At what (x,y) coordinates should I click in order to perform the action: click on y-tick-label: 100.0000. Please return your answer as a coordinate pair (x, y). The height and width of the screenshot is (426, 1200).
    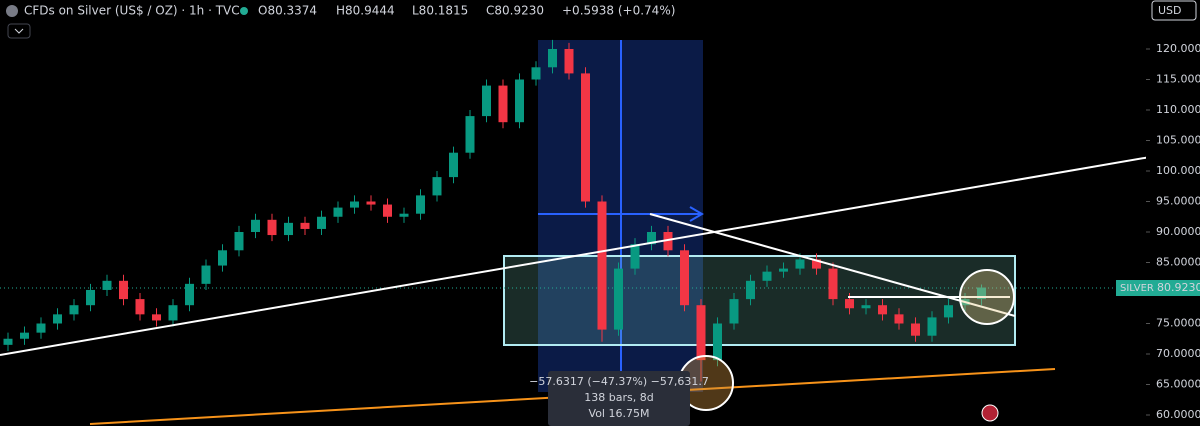
    Looking at the image, I should click on (1178, 170).